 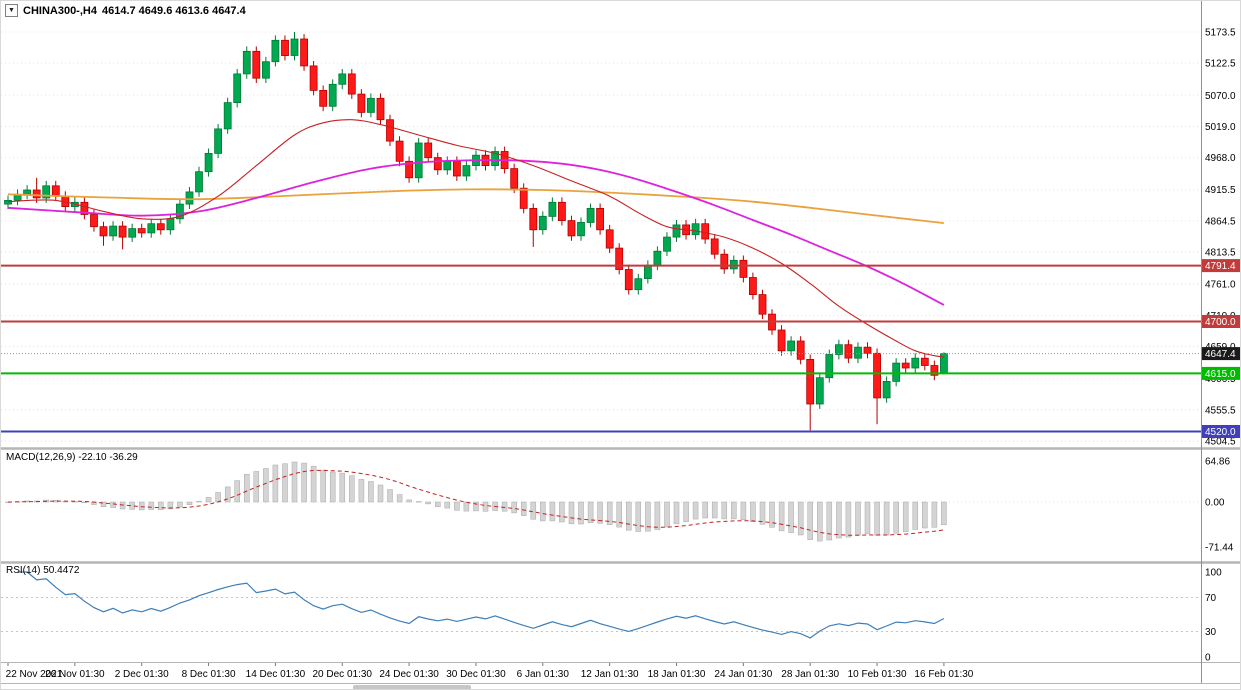 I want to click on macd-tick-label: -71.44, so click(x=1219, y=548).